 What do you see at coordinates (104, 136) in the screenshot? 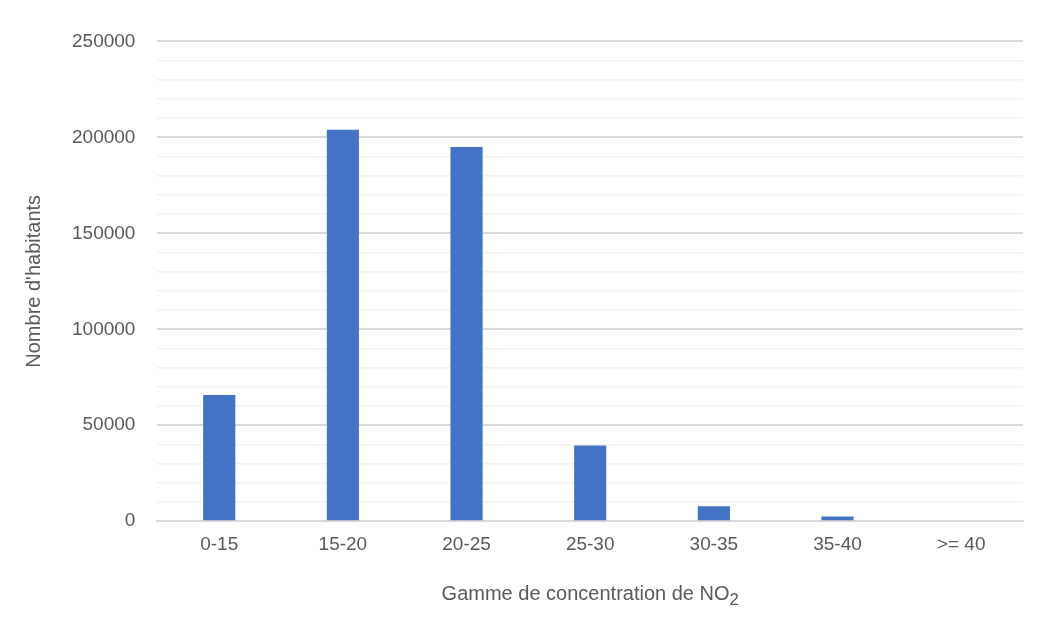
I see `y-tick-label: 200000` at bounding box center [104, 136].